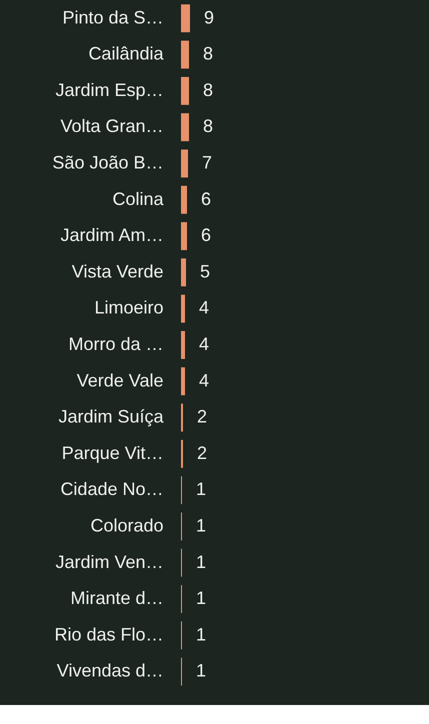 The width and height of the screenshot is (429, 724). What do you see at coordinates (205, 271) in the screenshot?
I see `data-label: 5` at bounding box center [205, 271].